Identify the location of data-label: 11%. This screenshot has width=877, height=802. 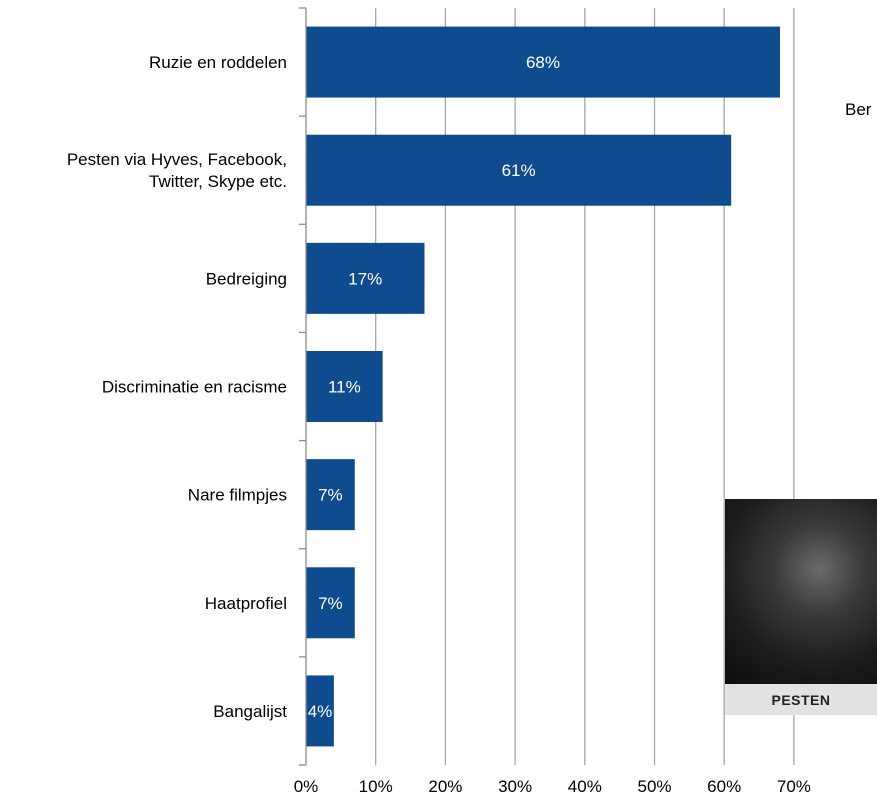
(344, 387).